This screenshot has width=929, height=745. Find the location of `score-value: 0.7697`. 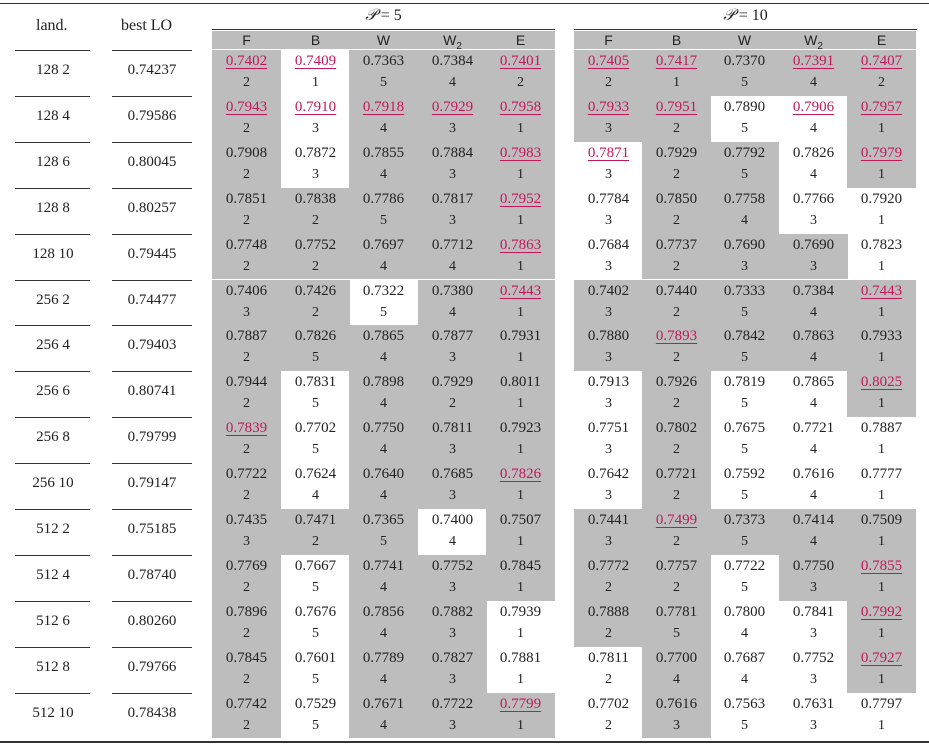

score-value: 0.7697 is located at coordinates (383, 244).